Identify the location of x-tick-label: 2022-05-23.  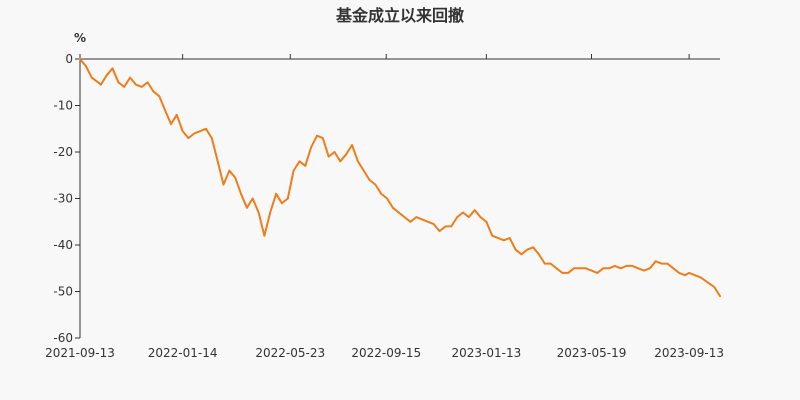
(290, 353).